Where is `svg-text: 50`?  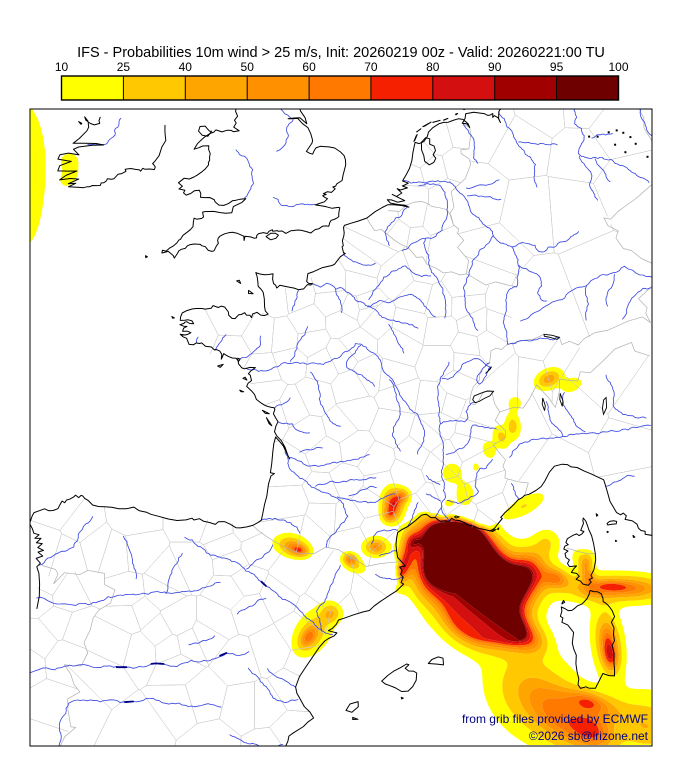 svg-text: 50 is located at coordinates (248, 67).